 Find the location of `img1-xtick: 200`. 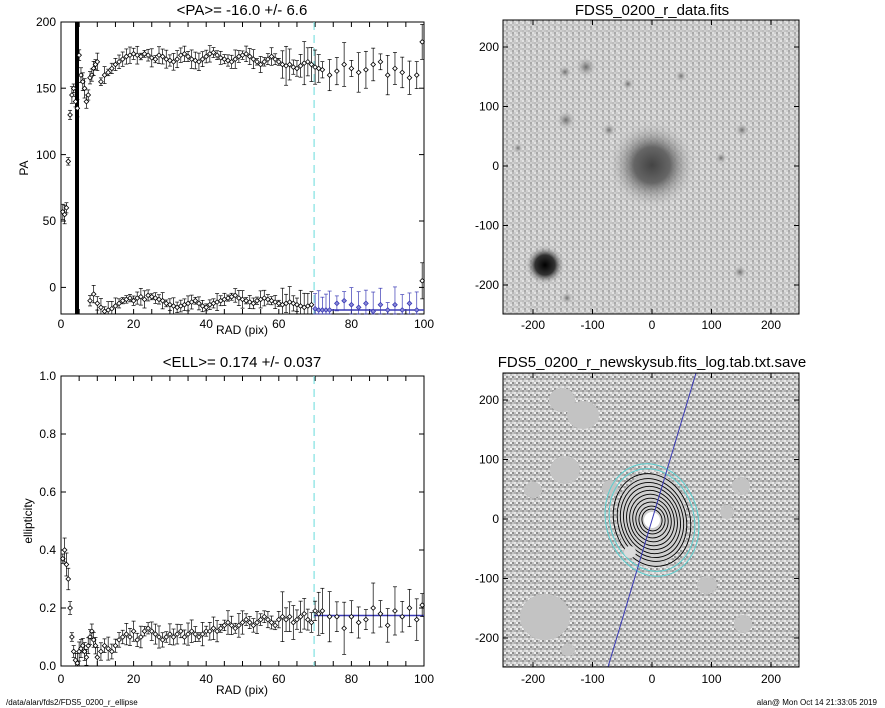

img1-xtick: 200 is located at coordinates (771, 325).